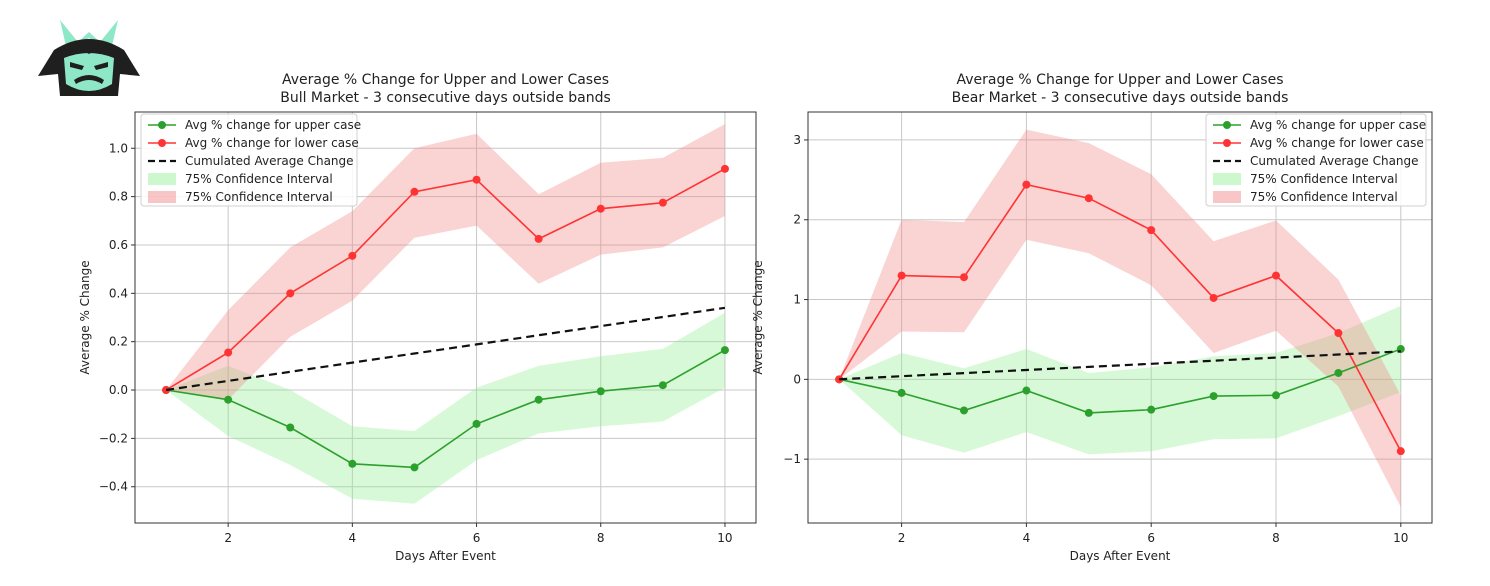 This screenshot has height=586, width=1490. I want to click on y-tick-label: 0.6, so click(118, 245).